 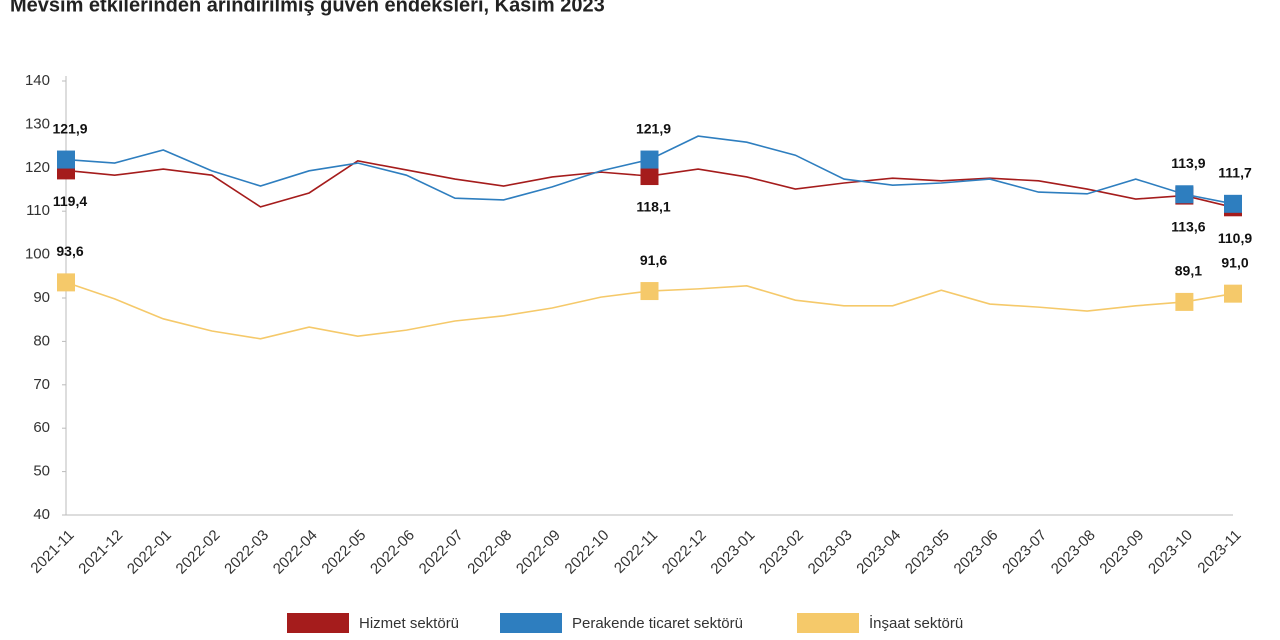 What do you see at coordinates (441, 552) in the screenshot?
I see `x-tick-label: 2022-07` at bounding box center [441, 552].